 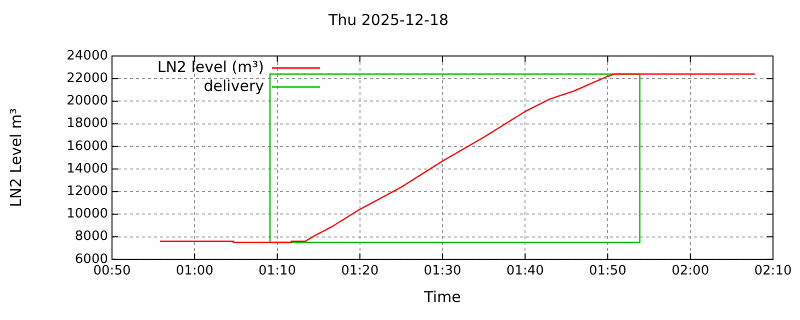 I want to click on x-tick-label: 01:00, so click(x=195, y=271).